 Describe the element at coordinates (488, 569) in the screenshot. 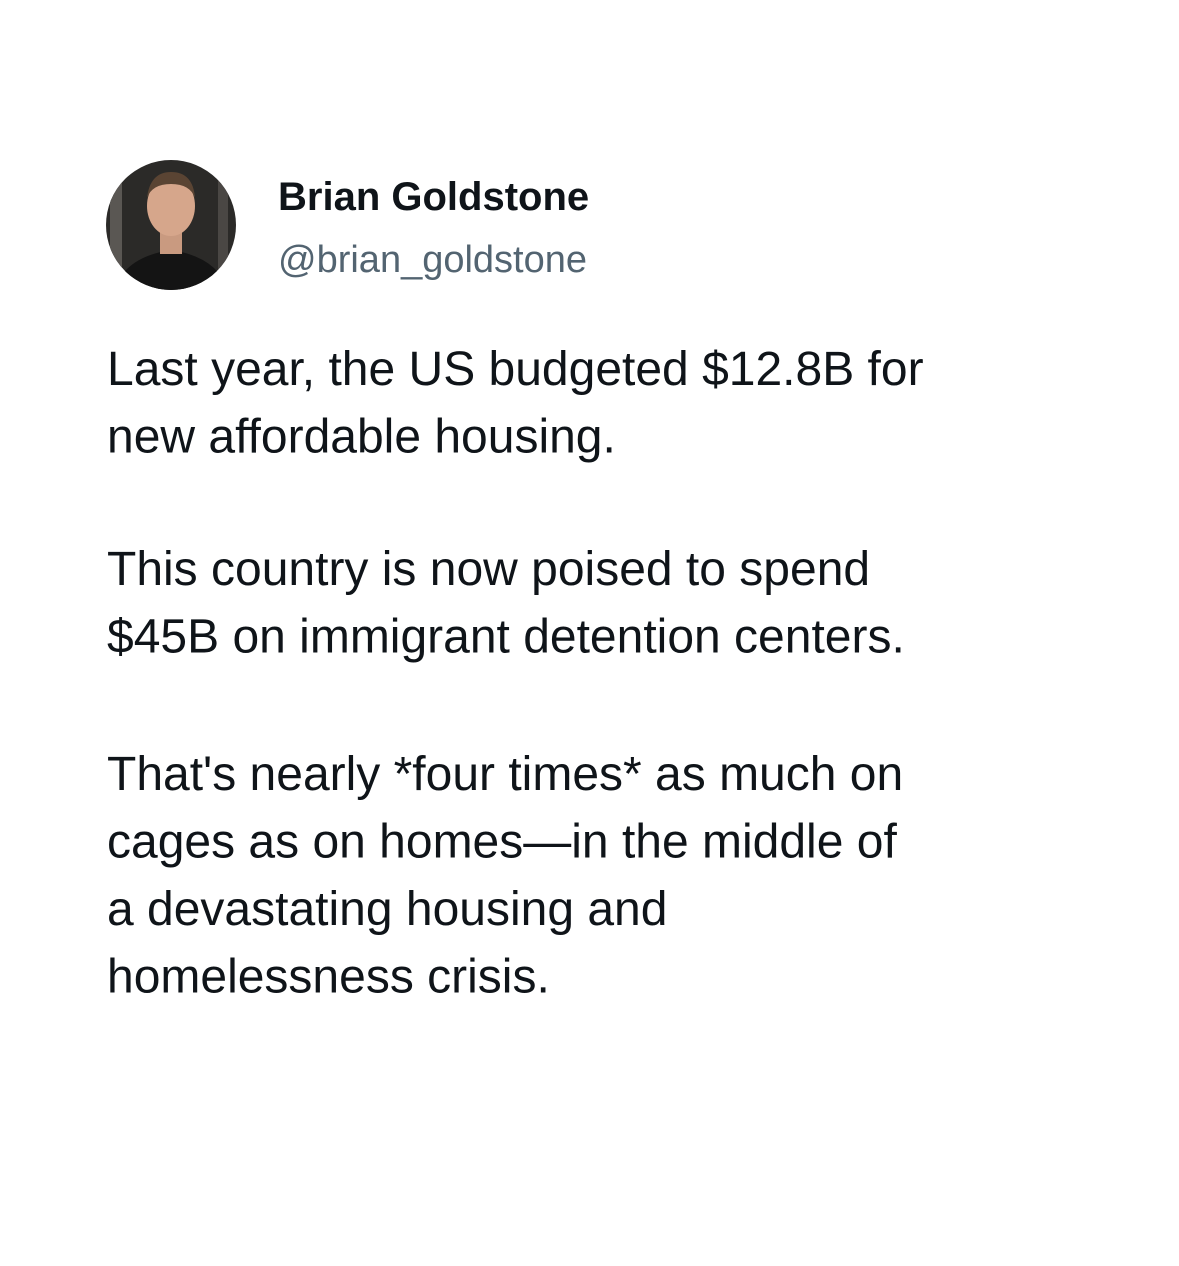

I see `tweet-line: This country is now poised to spend` at that location.